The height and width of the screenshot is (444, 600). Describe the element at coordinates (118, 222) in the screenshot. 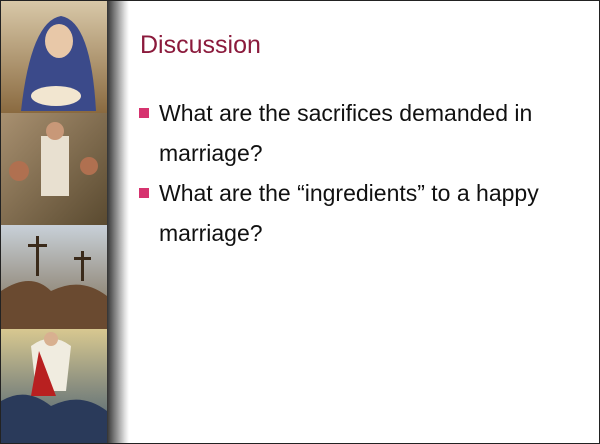

I see `shadow` at that location.